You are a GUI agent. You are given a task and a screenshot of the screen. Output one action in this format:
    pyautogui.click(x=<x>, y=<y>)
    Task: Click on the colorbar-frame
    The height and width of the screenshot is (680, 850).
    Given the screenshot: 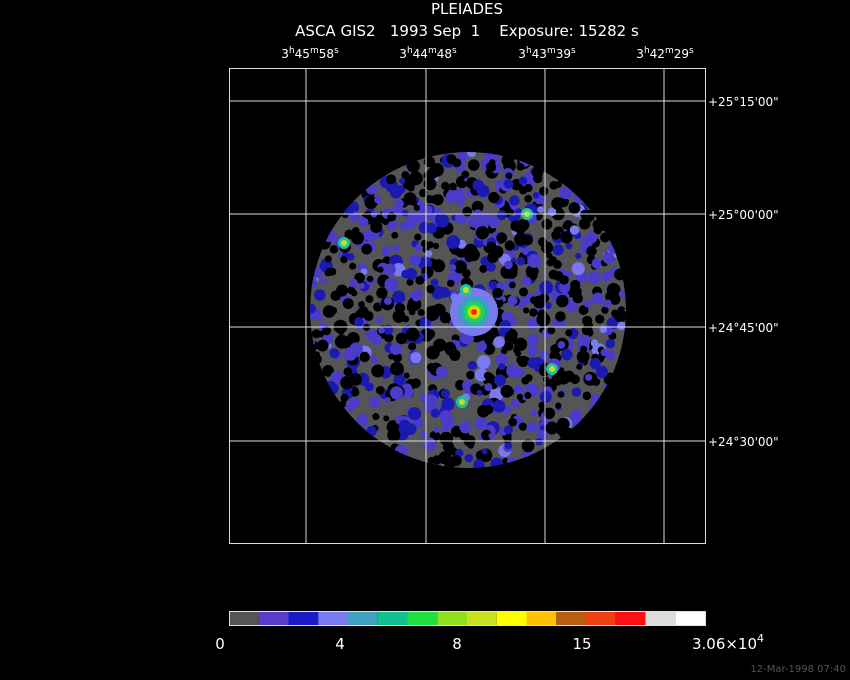 What is the action you would take?
    pyautogui.click(x=467, y=618)
    